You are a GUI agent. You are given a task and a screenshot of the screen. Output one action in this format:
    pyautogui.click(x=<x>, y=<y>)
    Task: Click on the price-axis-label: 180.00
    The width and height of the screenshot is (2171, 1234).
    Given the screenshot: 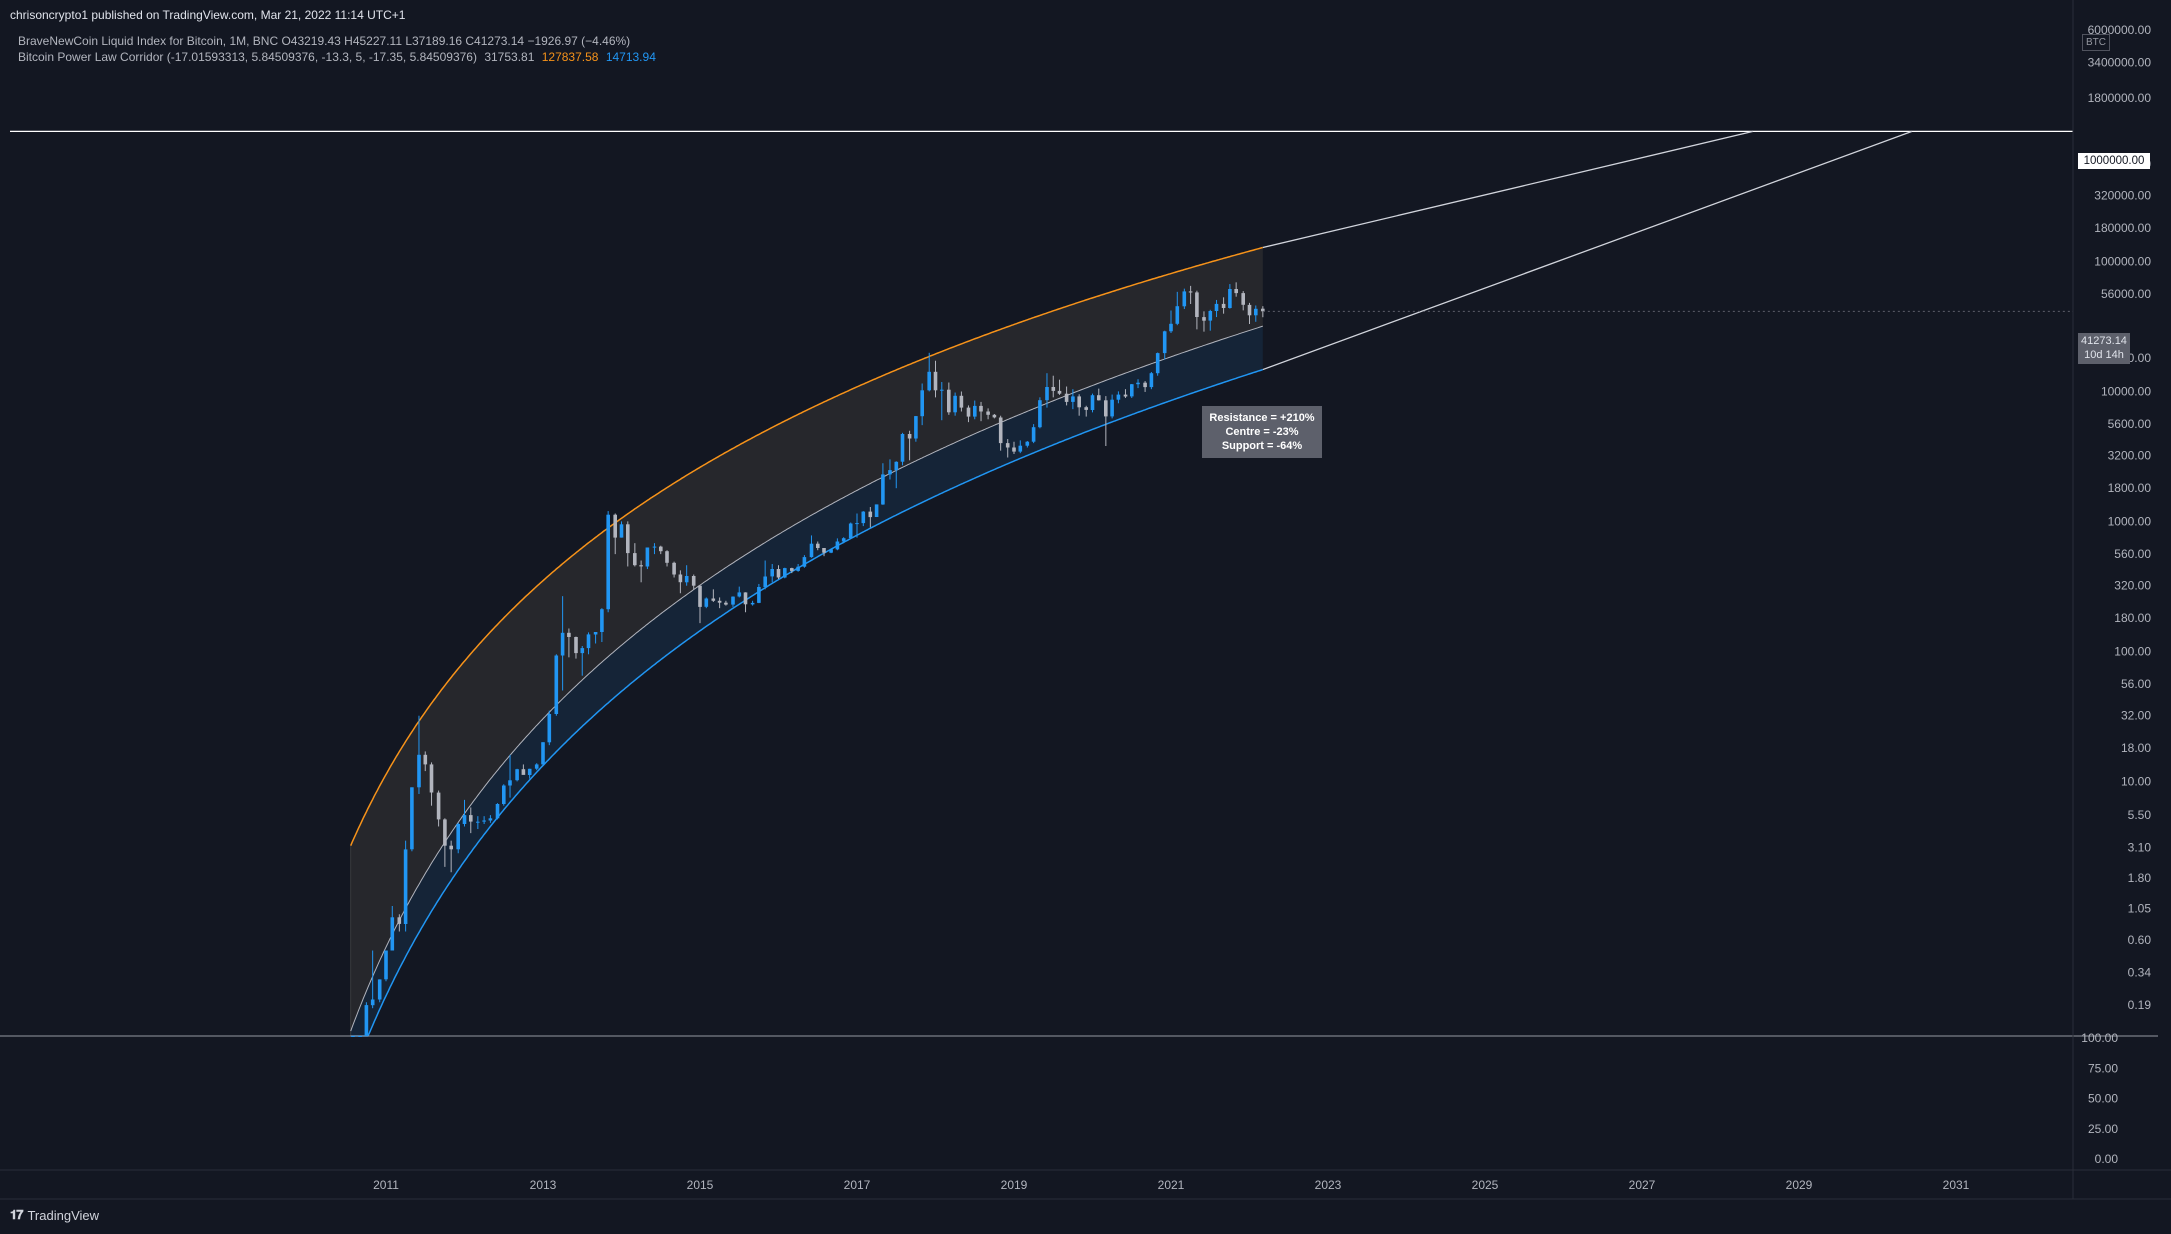 What is the action you would take?
    pyautogui.click(x=2132, y=618)
    